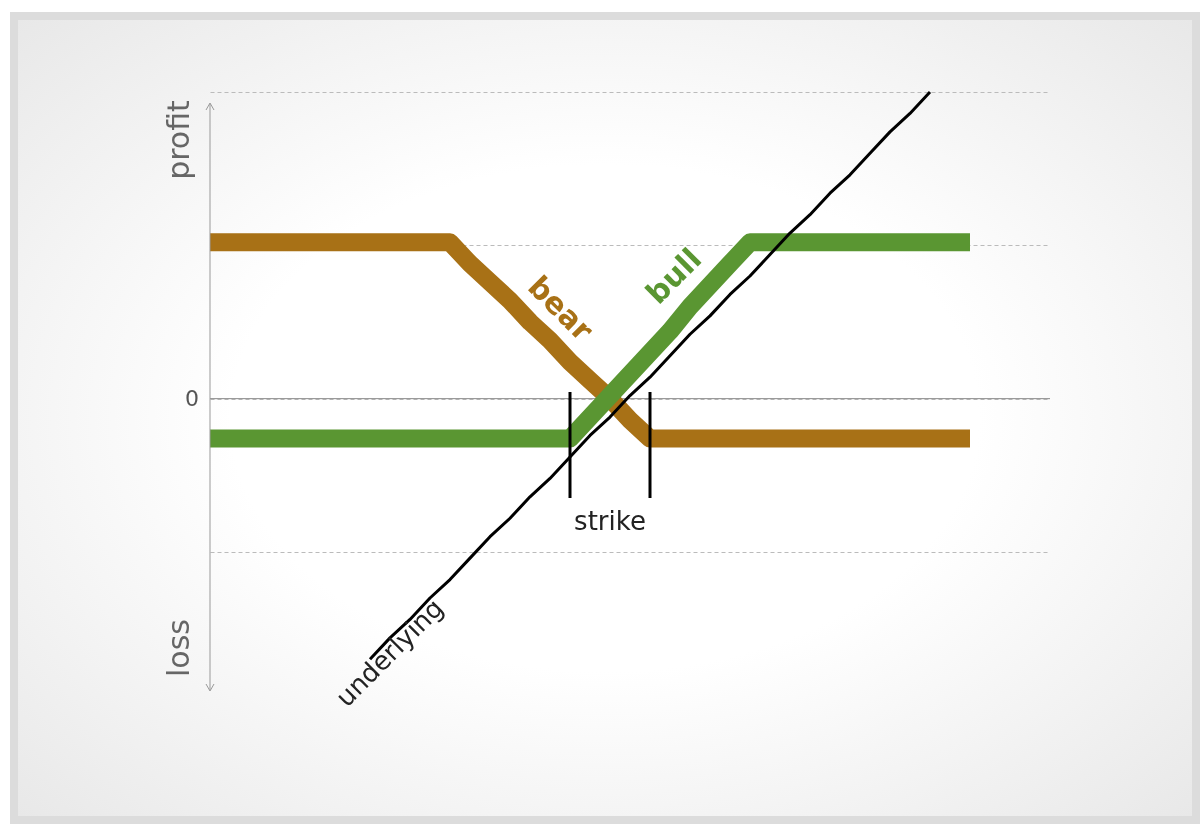  Describe the element at coordinates (178, 648) in the screenshot. I see `text: loss` at that location.